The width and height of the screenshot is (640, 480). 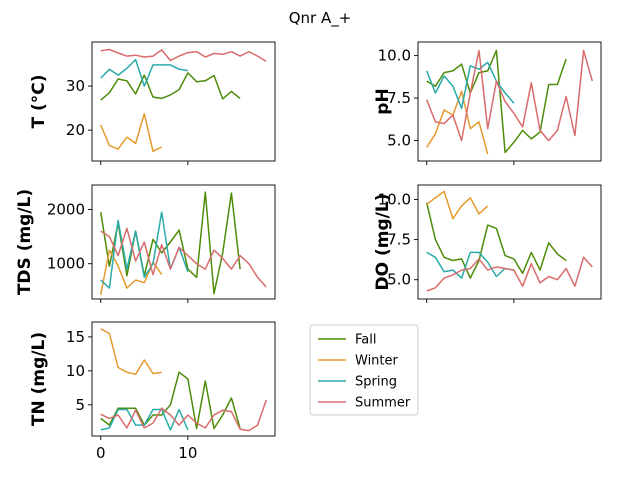 I want to click on panel-t-c: 20 30 T (°C), so click(x=152, y=103).